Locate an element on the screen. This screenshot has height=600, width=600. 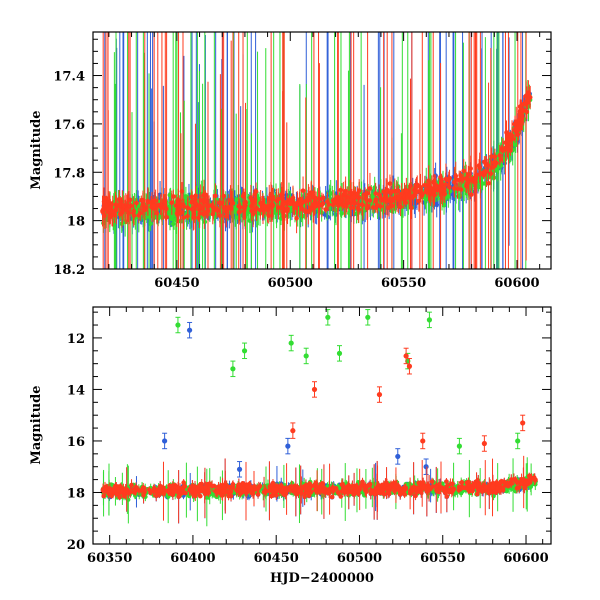
x-tick-label: 60550 is located at coordinates (403, 283).